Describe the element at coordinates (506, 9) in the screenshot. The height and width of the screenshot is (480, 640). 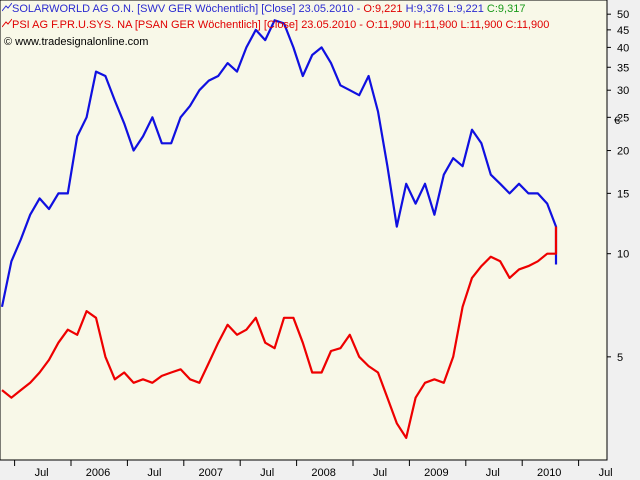
I see `legend-close: C:9,317` at that location.